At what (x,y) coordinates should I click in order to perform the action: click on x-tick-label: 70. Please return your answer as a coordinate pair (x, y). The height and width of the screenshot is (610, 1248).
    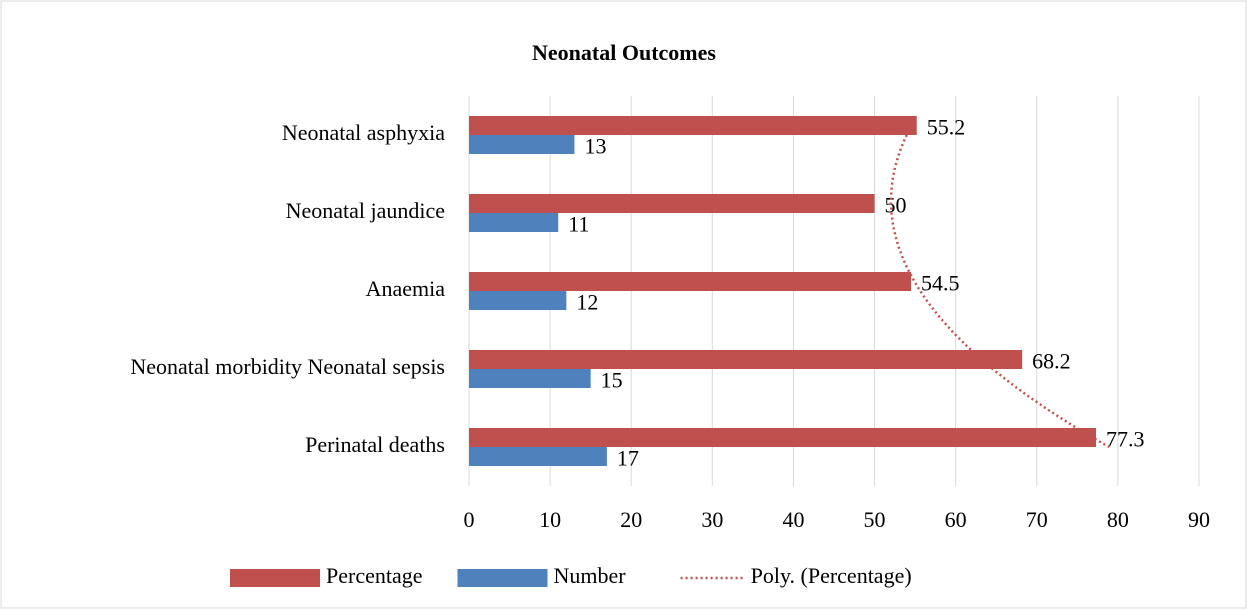
    Looking at the image, I should click on (1037, 519).